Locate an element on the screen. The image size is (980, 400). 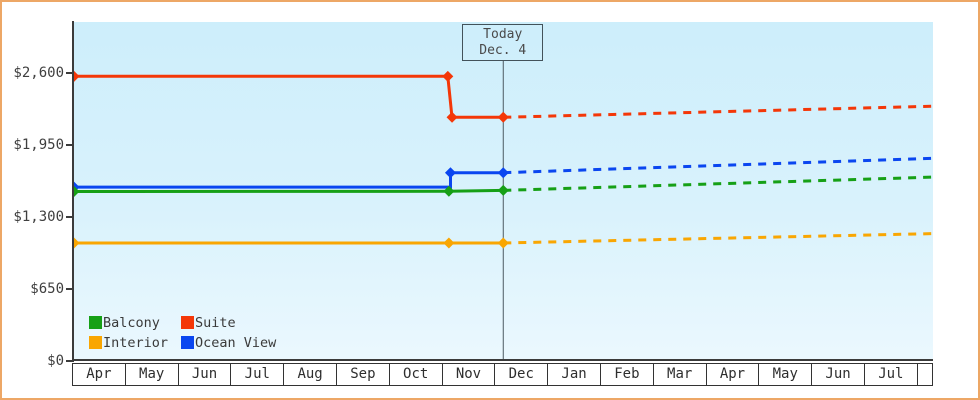
legend-label: Interior is located at coordinates (136, 342).